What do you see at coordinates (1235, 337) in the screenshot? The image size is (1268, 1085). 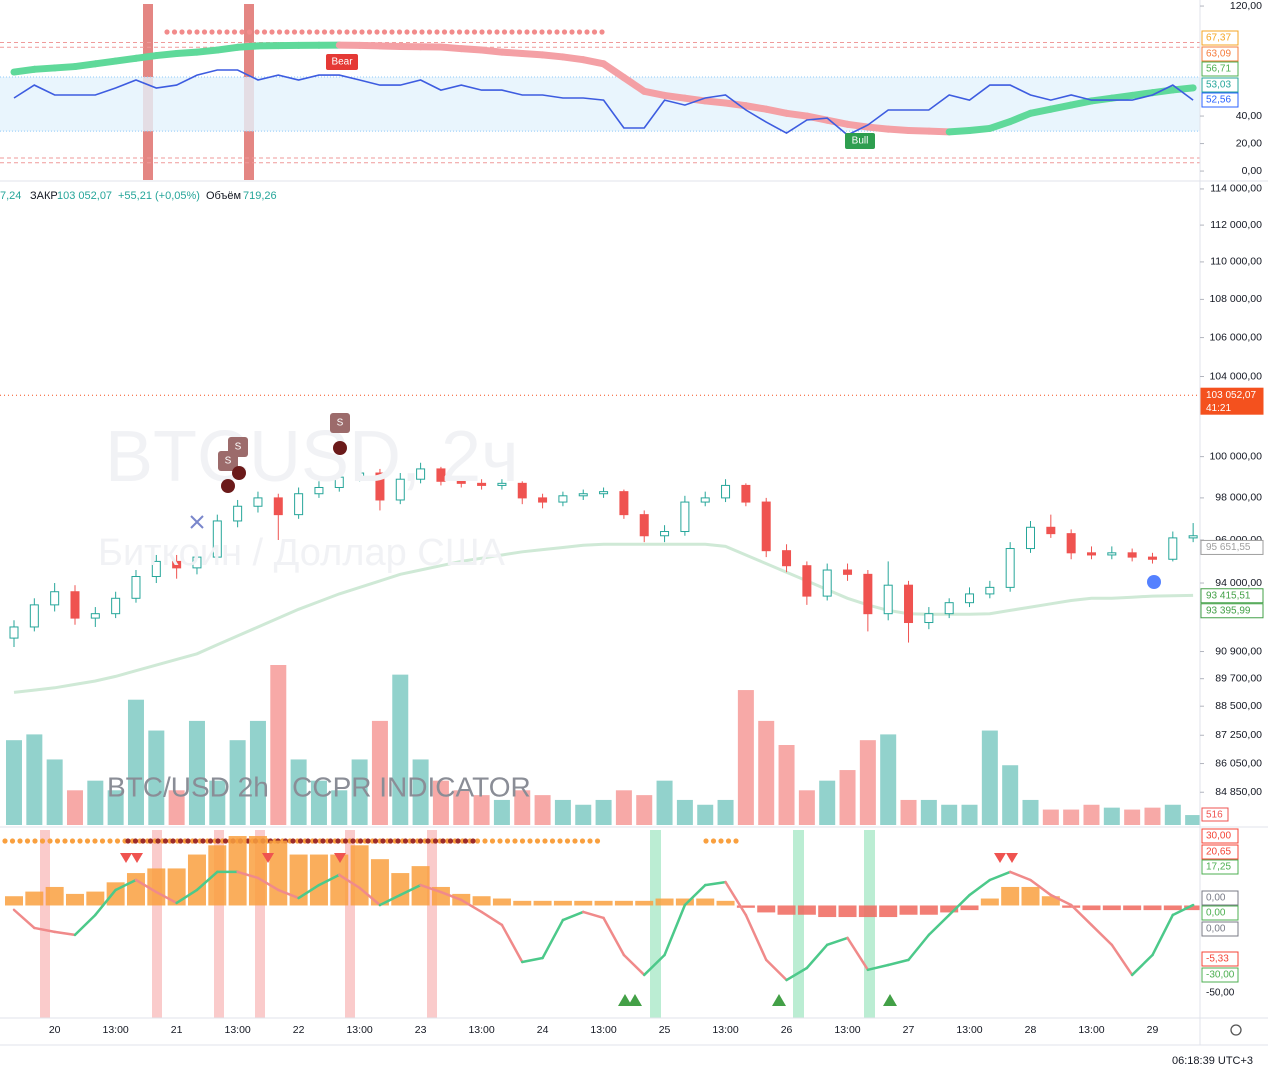 I see `y-tick-label: 106 000,00` at bounding box center [1235, 337].